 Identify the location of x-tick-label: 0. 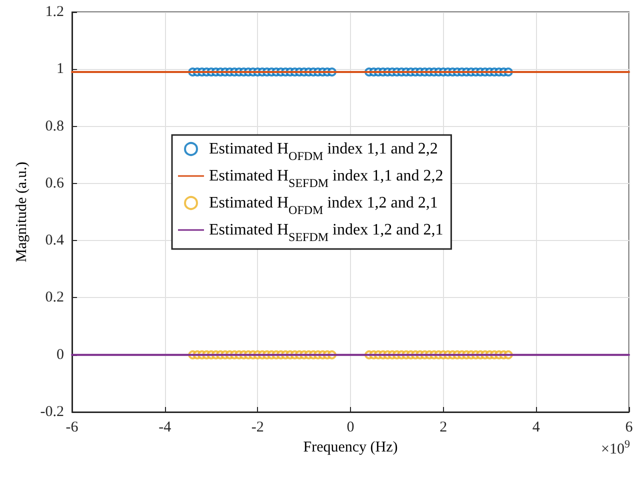
(350, 428).